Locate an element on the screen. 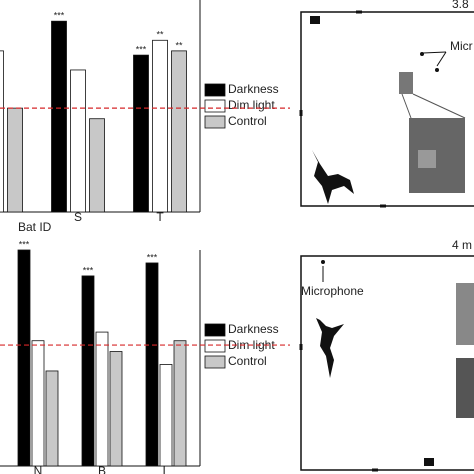  scale-label: 3.8 is located at coordinates (460, 5).